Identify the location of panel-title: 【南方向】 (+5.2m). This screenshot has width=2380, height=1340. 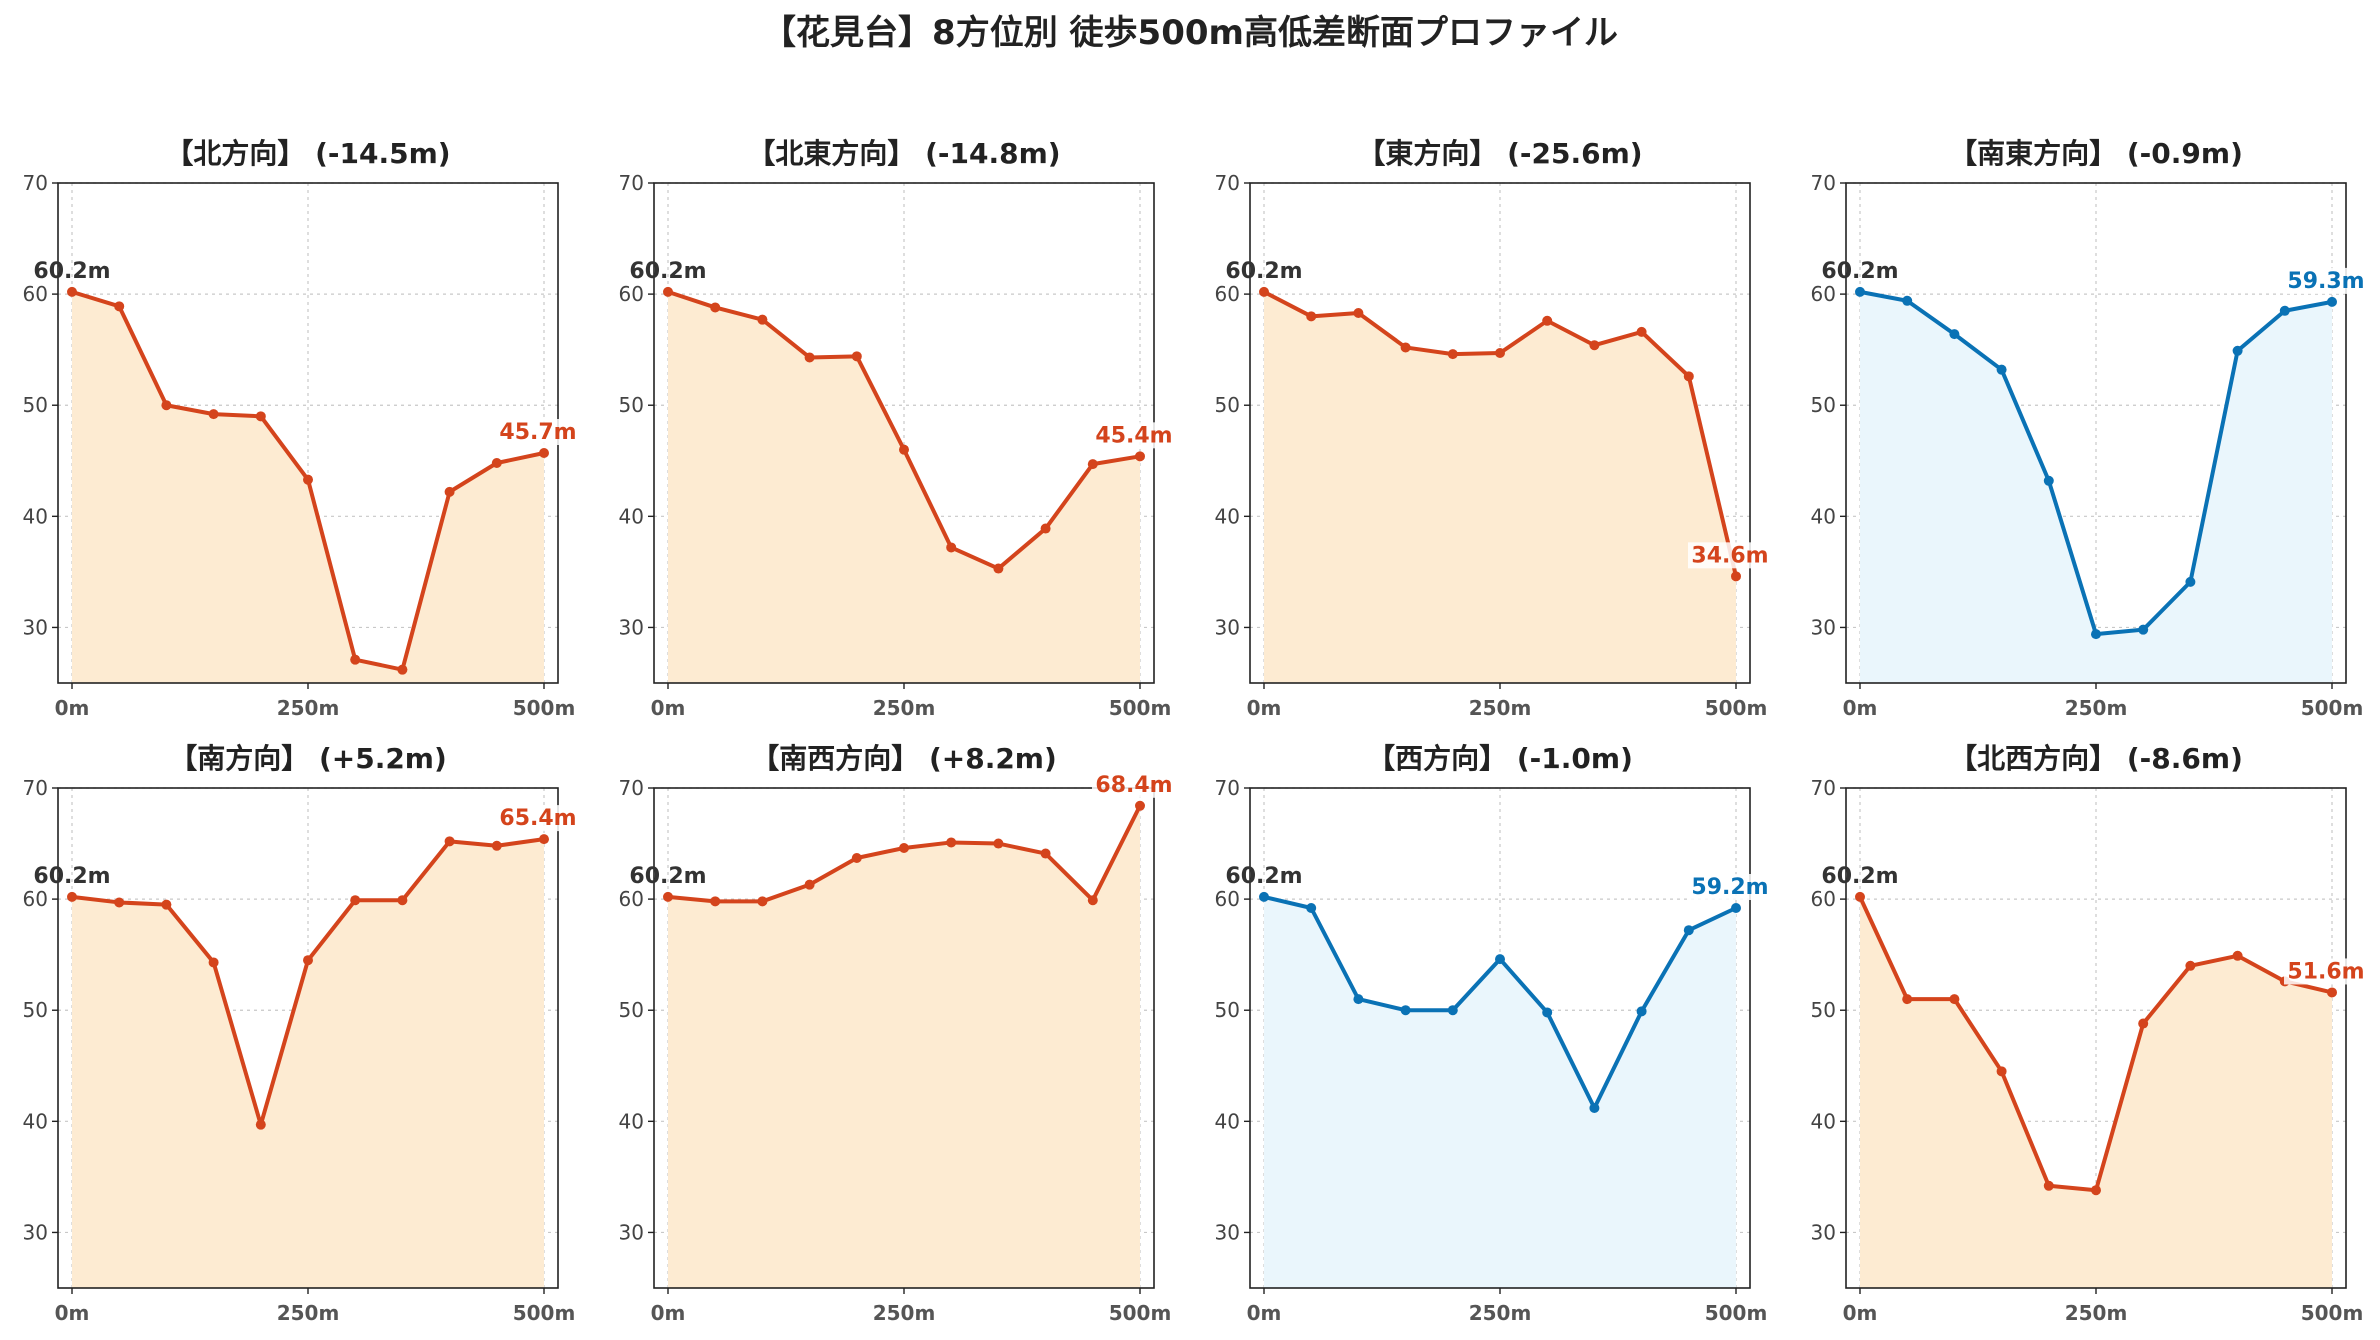
(308, 758).